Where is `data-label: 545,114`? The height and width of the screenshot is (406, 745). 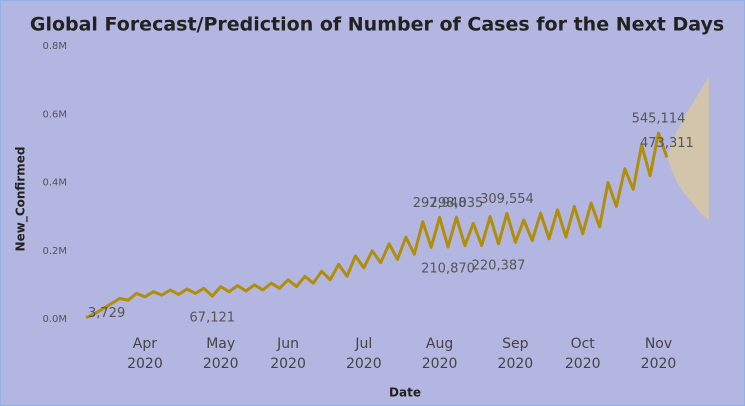
data-label: 545,114 is located at coordinates (659, 118).